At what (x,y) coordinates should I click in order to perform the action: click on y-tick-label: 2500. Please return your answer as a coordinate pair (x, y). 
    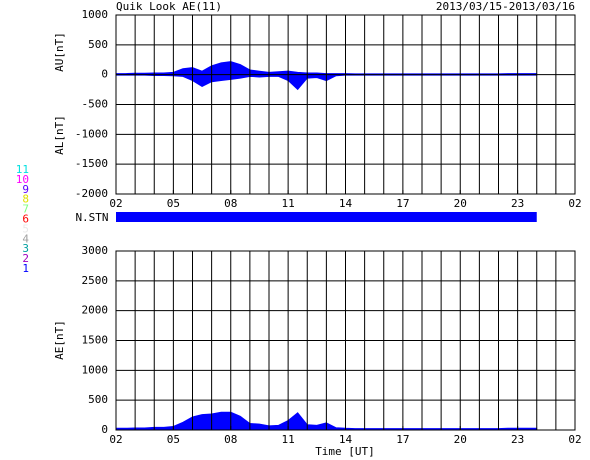
    Looking at the image, I should click on (95, 280).